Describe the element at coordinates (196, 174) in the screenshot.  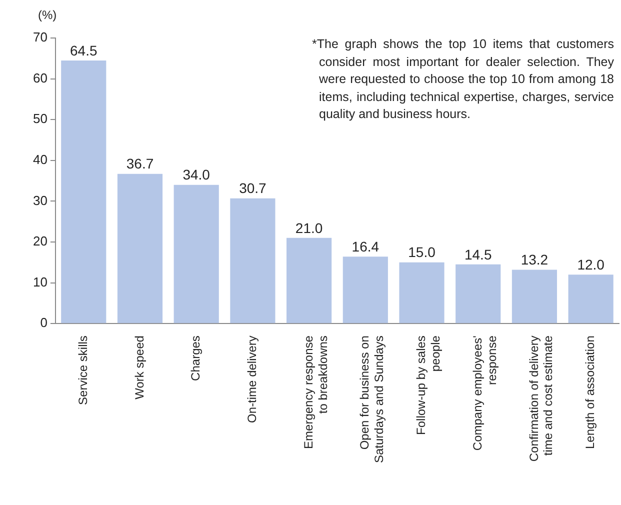
I see `data-label: 34.0` at that location.